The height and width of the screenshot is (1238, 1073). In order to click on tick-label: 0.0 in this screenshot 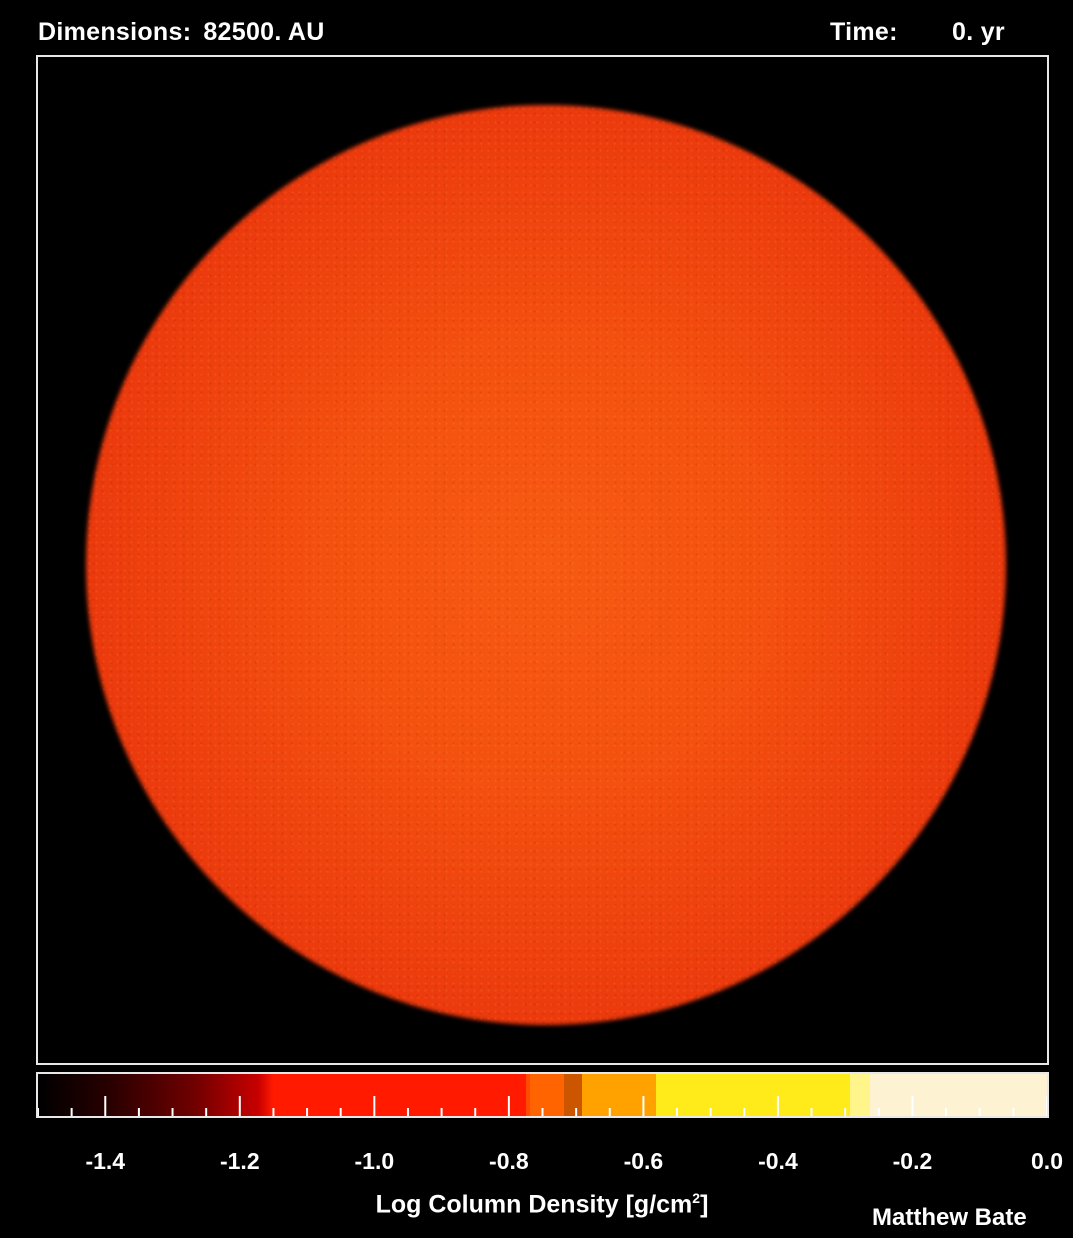, I will do `click(1047, 1161)`.